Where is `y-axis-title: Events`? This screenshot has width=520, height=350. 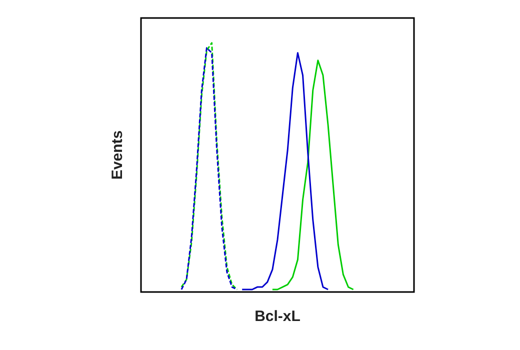 y-axis-title: Events is located at coordinates (117, 155).